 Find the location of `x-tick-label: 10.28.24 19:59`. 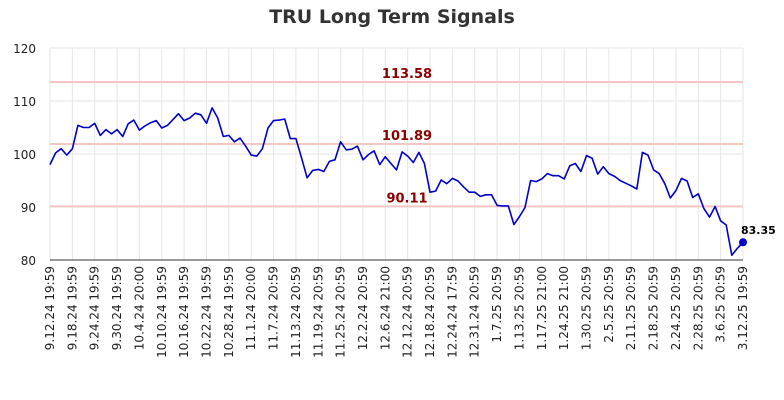

x-tick-label: 10.28.24 19:59 is located at coordinates (229, 312).